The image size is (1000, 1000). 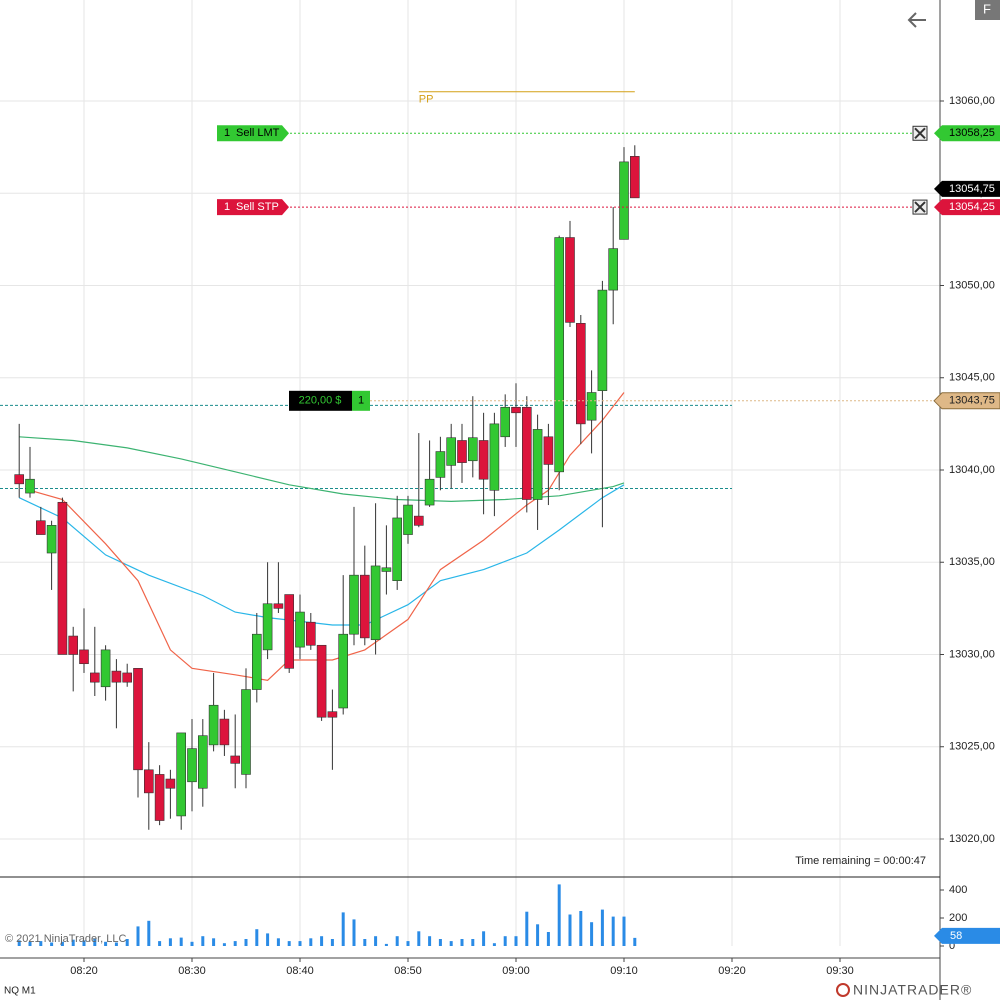 What do you see at coordinates (972, 207) in the screenshot?
I see `order-price-label: 13054,25` at bounding box center [972, 207].